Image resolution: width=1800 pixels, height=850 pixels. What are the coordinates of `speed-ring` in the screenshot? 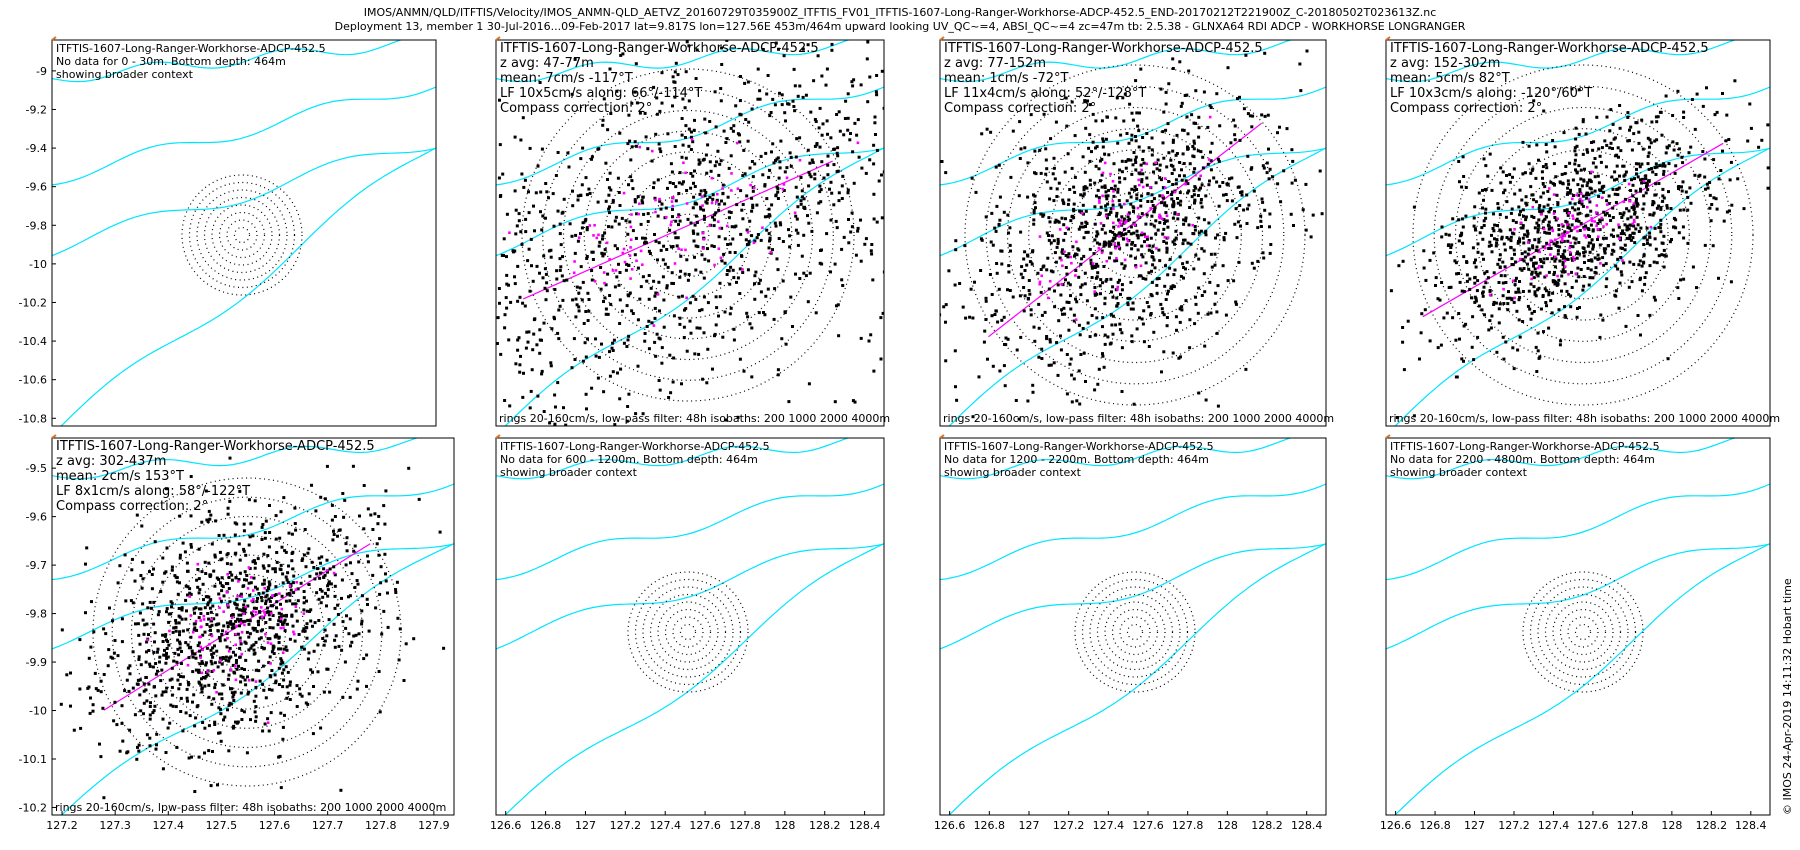 It's located at (688, 235).